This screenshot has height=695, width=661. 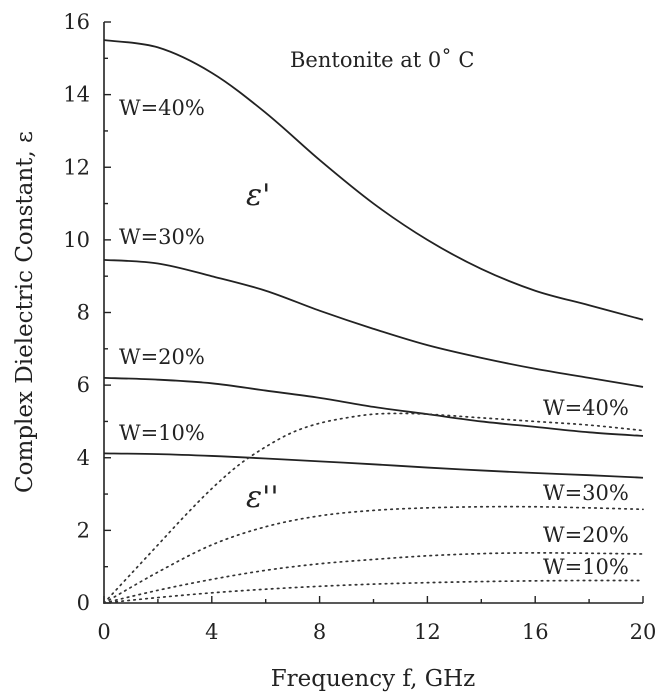 What do you see at coordinates (83, 530) in the screenshot?
I see `y-tick-label: 2` at bounding box center [83, 530].